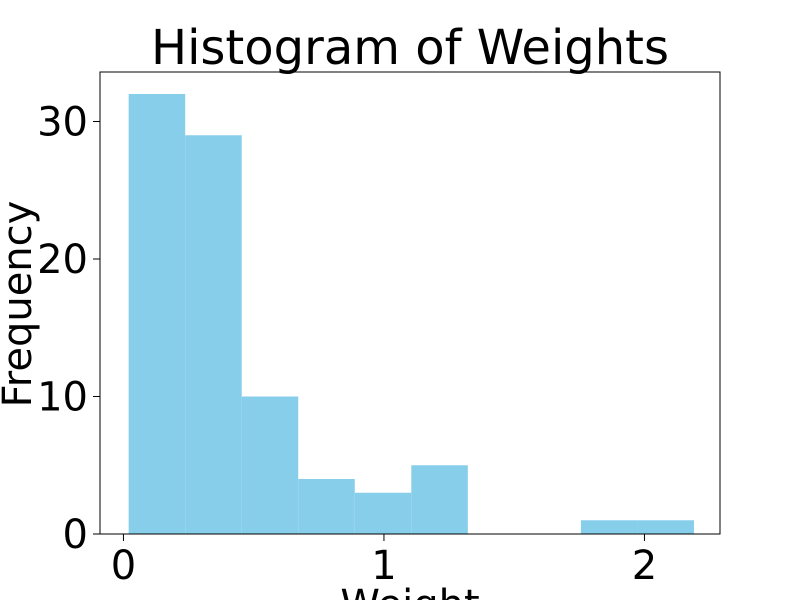 The height and width of the screenshot is (600, 800). Describe the element at coordinates (62, 123) in the screenshot. I see `y-tick-label: 30` at that location.